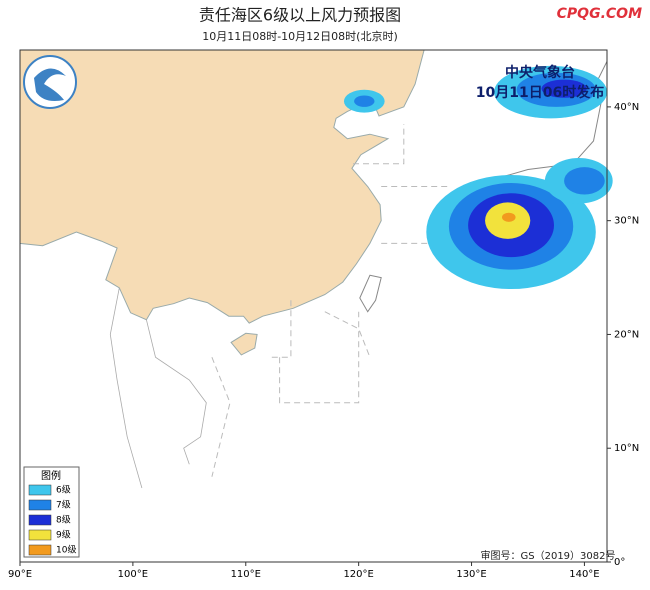 This screenshot has width=650, height=590. What do you see at coordinates (370, 293) in the screenshot?
I see `land-taiwan` at bounding box center [370, 293].